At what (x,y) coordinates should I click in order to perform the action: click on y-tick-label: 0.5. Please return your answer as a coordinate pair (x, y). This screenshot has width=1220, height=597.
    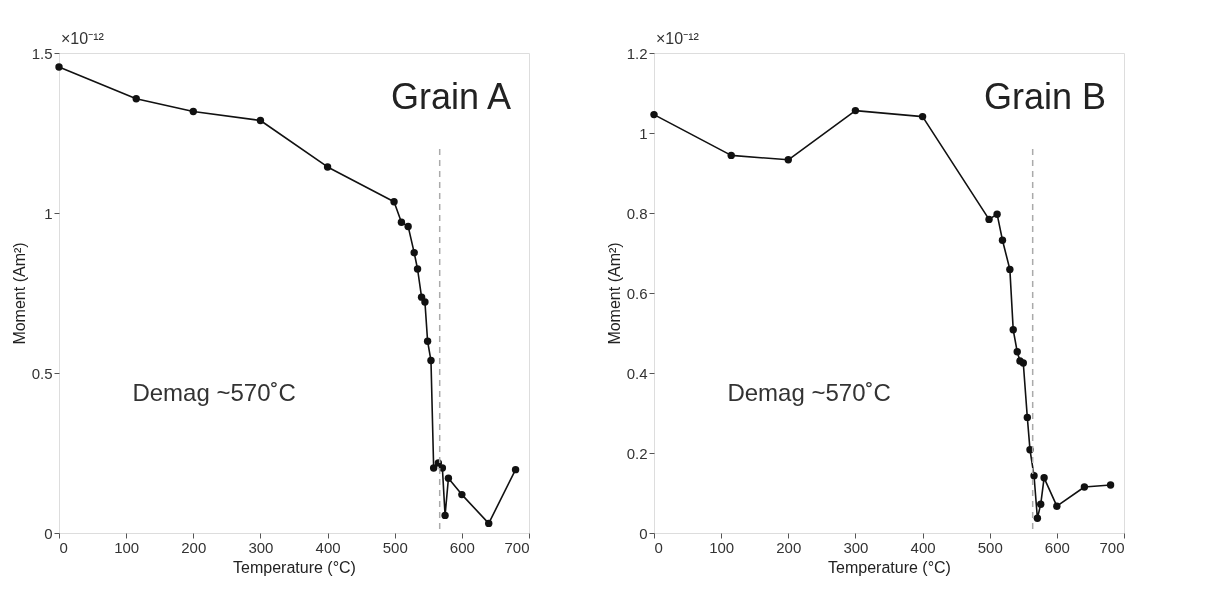
    Looking at the image, I should click on (42, 373).